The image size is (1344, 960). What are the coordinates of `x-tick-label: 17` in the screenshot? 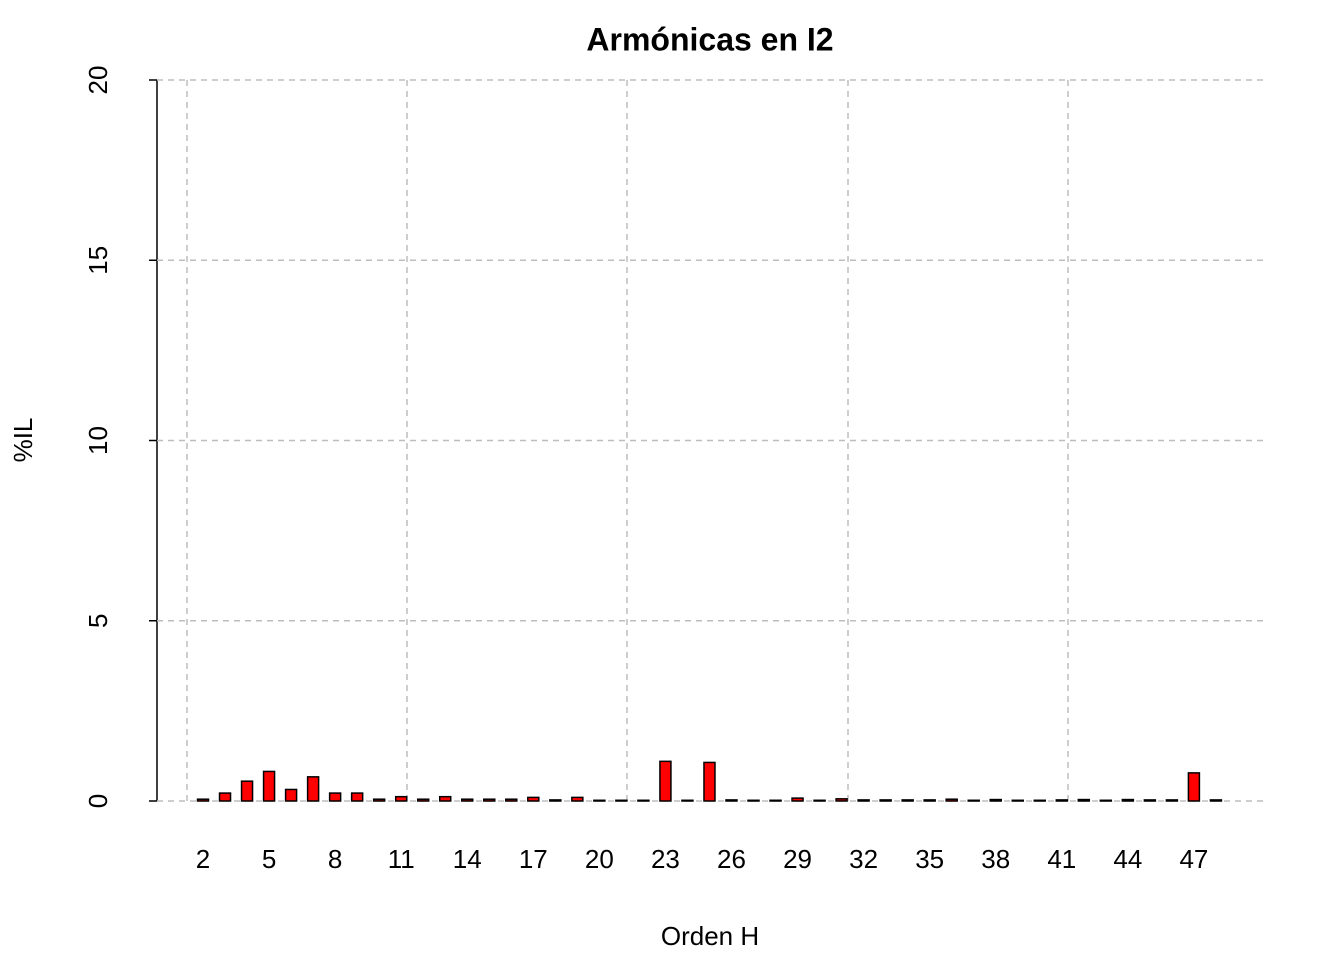 It's located at (533, 859).